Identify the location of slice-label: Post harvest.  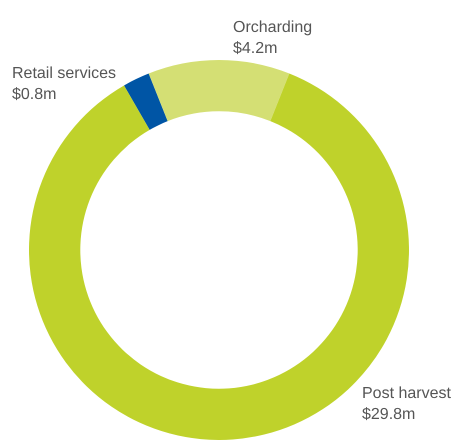
(407, 393).